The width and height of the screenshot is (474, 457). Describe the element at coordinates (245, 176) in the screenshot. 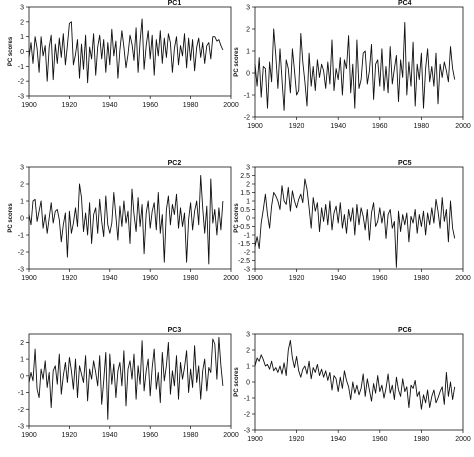

I see `y-tick-label: 2.5` at that location.